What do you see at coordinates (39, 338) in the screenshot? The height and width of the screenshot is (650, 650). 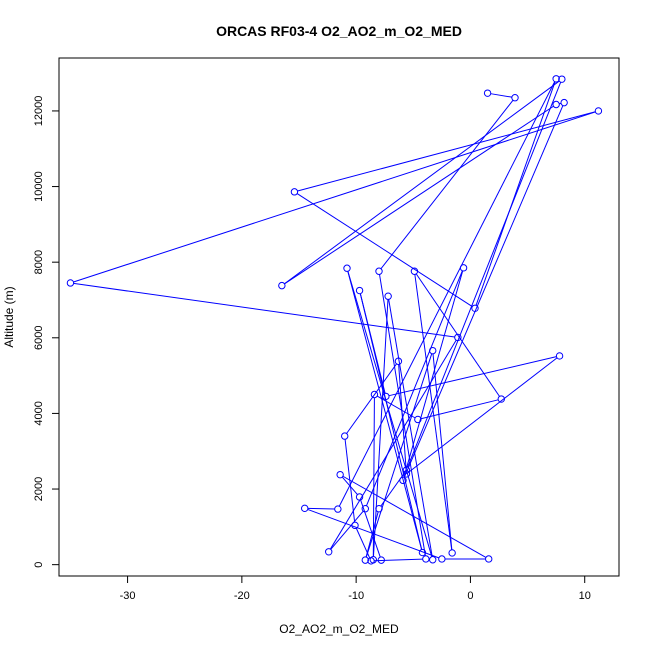 I see `y-tick-label: 6000` at bounding box center [39, 338].